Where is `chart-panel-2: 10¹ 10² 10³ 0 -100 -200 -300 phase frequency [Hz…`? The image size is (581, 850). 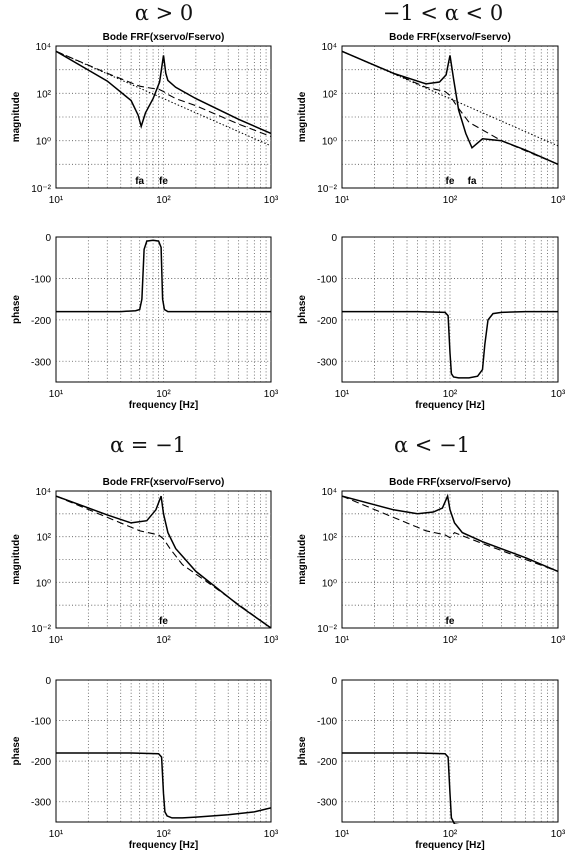 chart-panel-2: 10¹ 10² 10³ 0 -100 -200 -300 phase frequency [Hz… is located at coordinates (145, 322).